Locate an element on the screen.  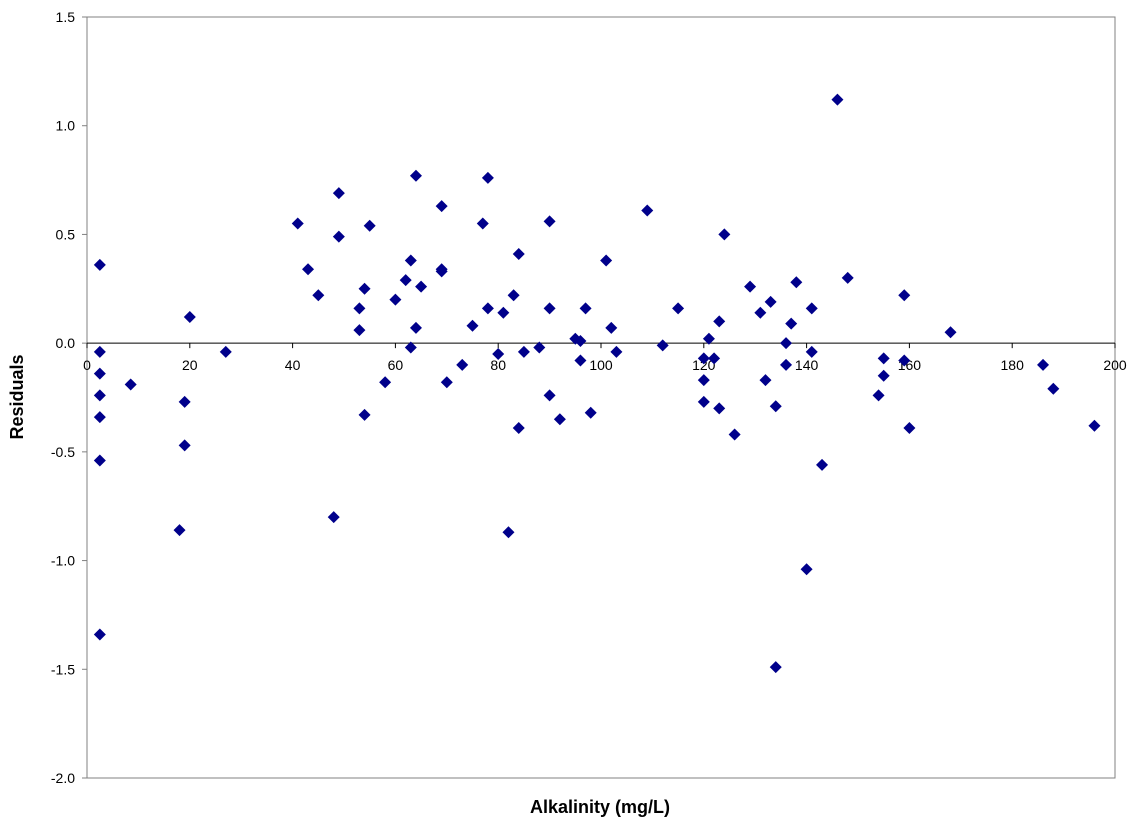
y-tick-label: 0.5 is located at coordinates (66, 234).